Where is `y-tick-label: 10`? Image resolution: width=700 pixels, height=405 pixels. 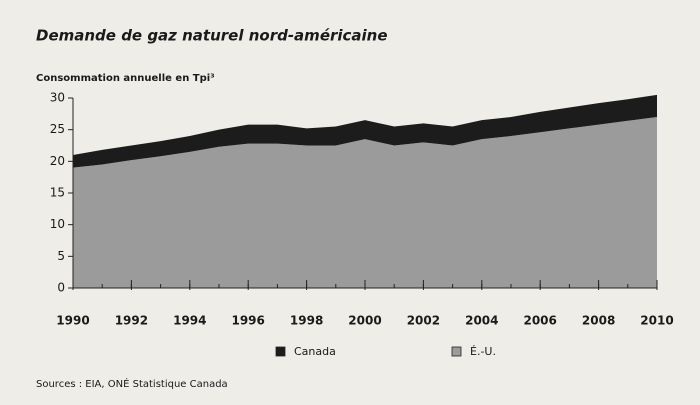
y-tick-label: 10 is located at coordinates (57, 224).